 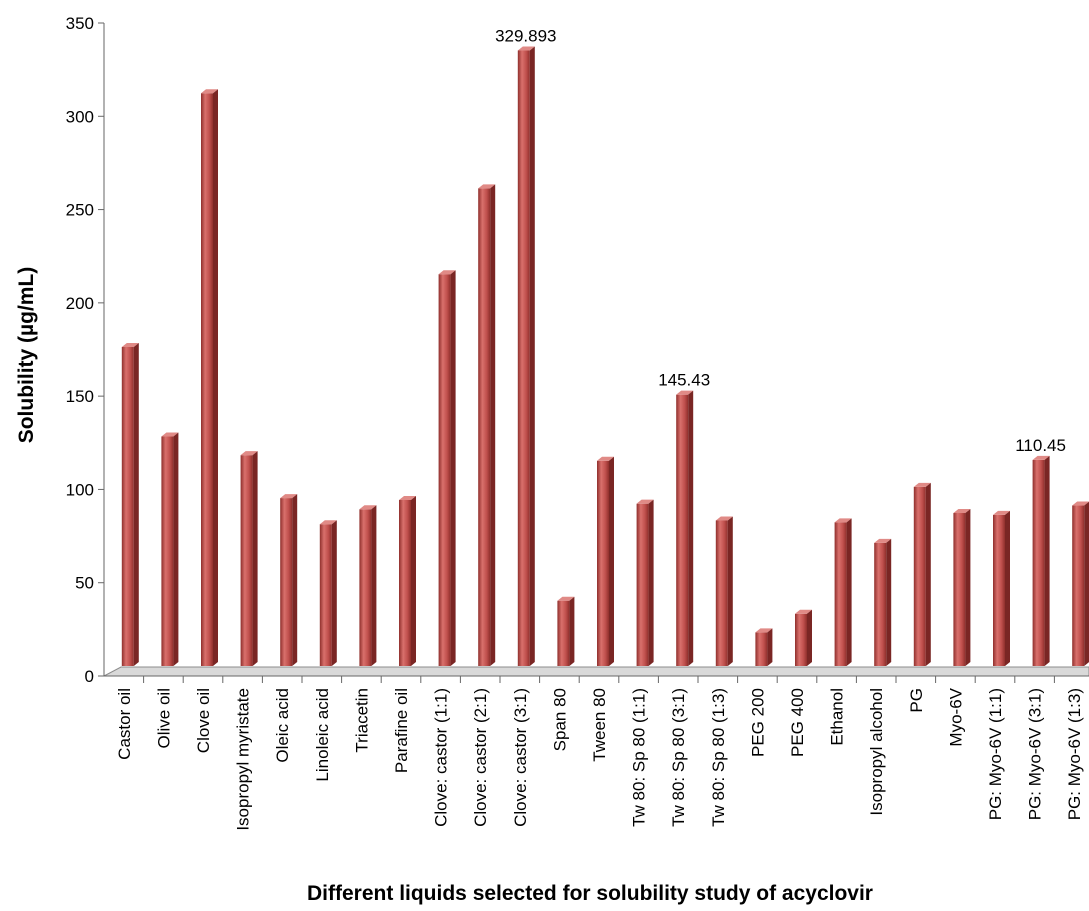 I want to click on x-tick-label: Parafine oil, so click(x=401, y=730).